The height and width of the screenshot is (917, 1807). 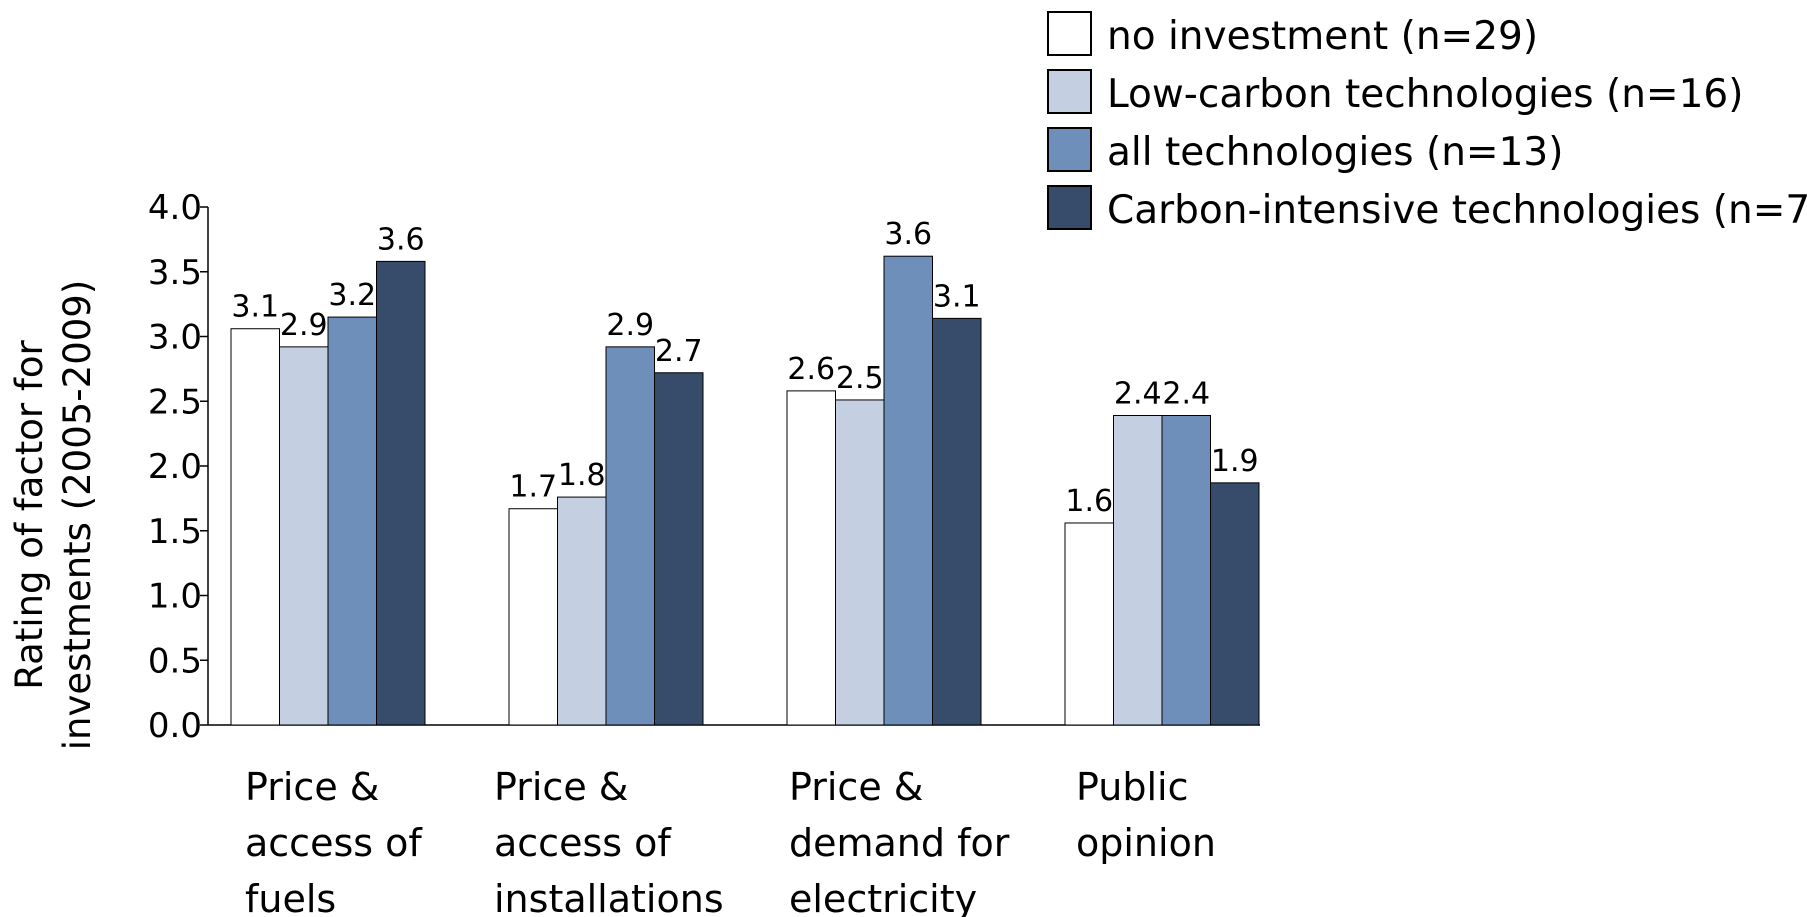 I want to click on y-tick-label: 2.0, so click(x=175, y=467).